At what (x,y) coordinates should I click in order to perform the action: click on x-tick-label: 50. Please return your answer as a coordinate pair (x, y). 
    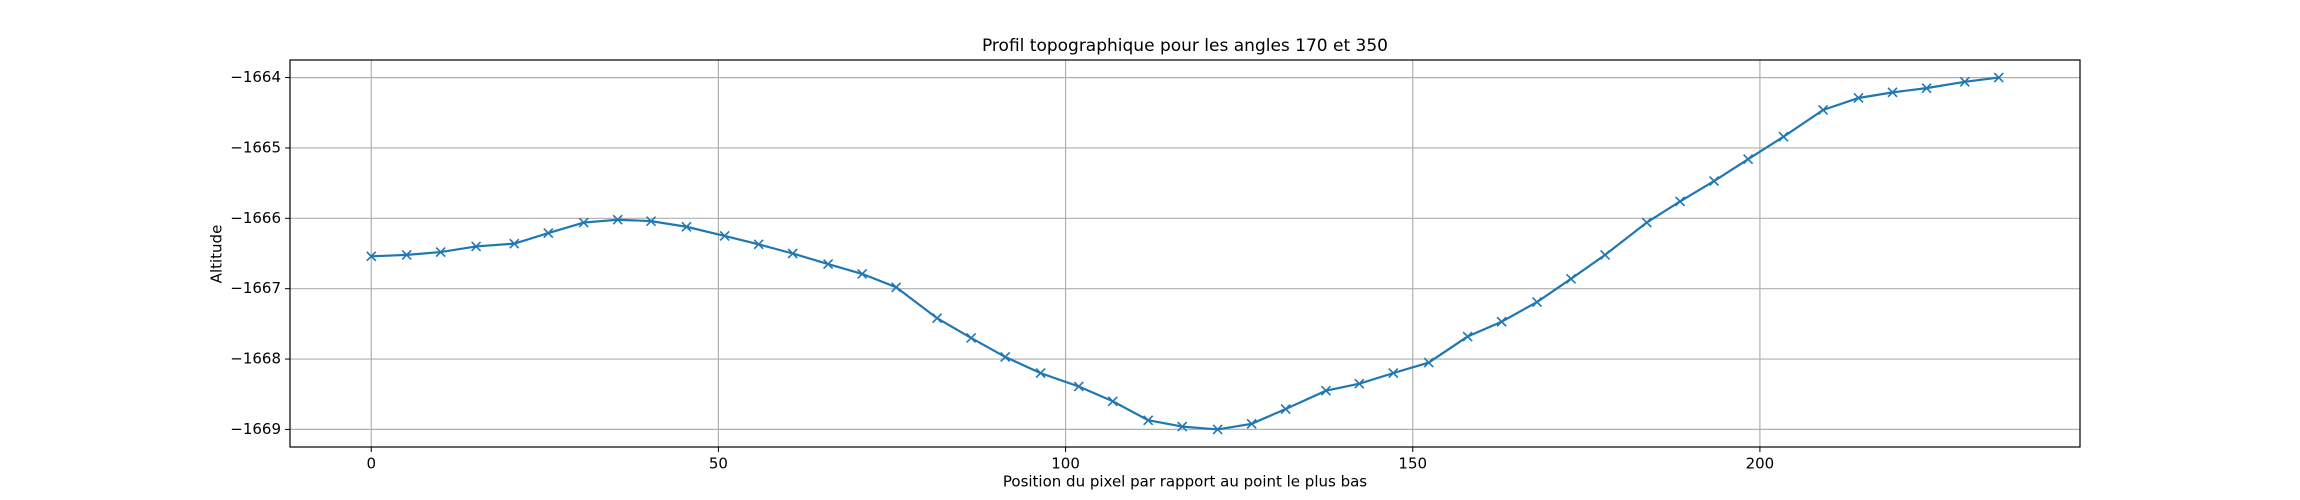
    Looking at the image, I should click on (718, 464).